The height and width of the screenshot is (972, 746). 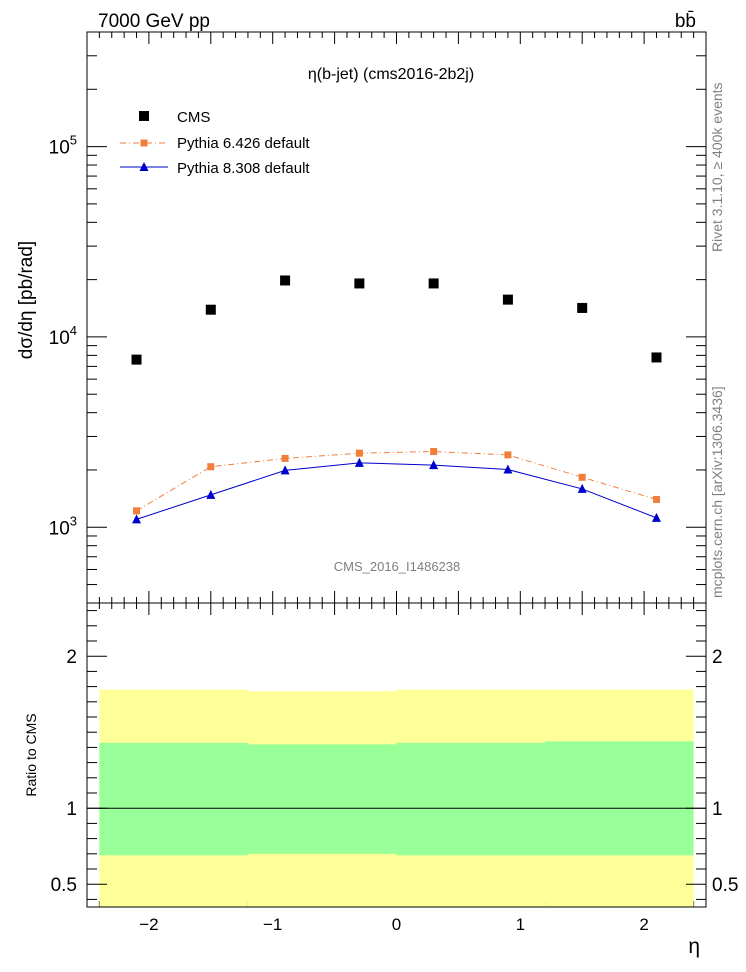 I want to click on legend-cms-label: CMS, so click(x=193, y=117).